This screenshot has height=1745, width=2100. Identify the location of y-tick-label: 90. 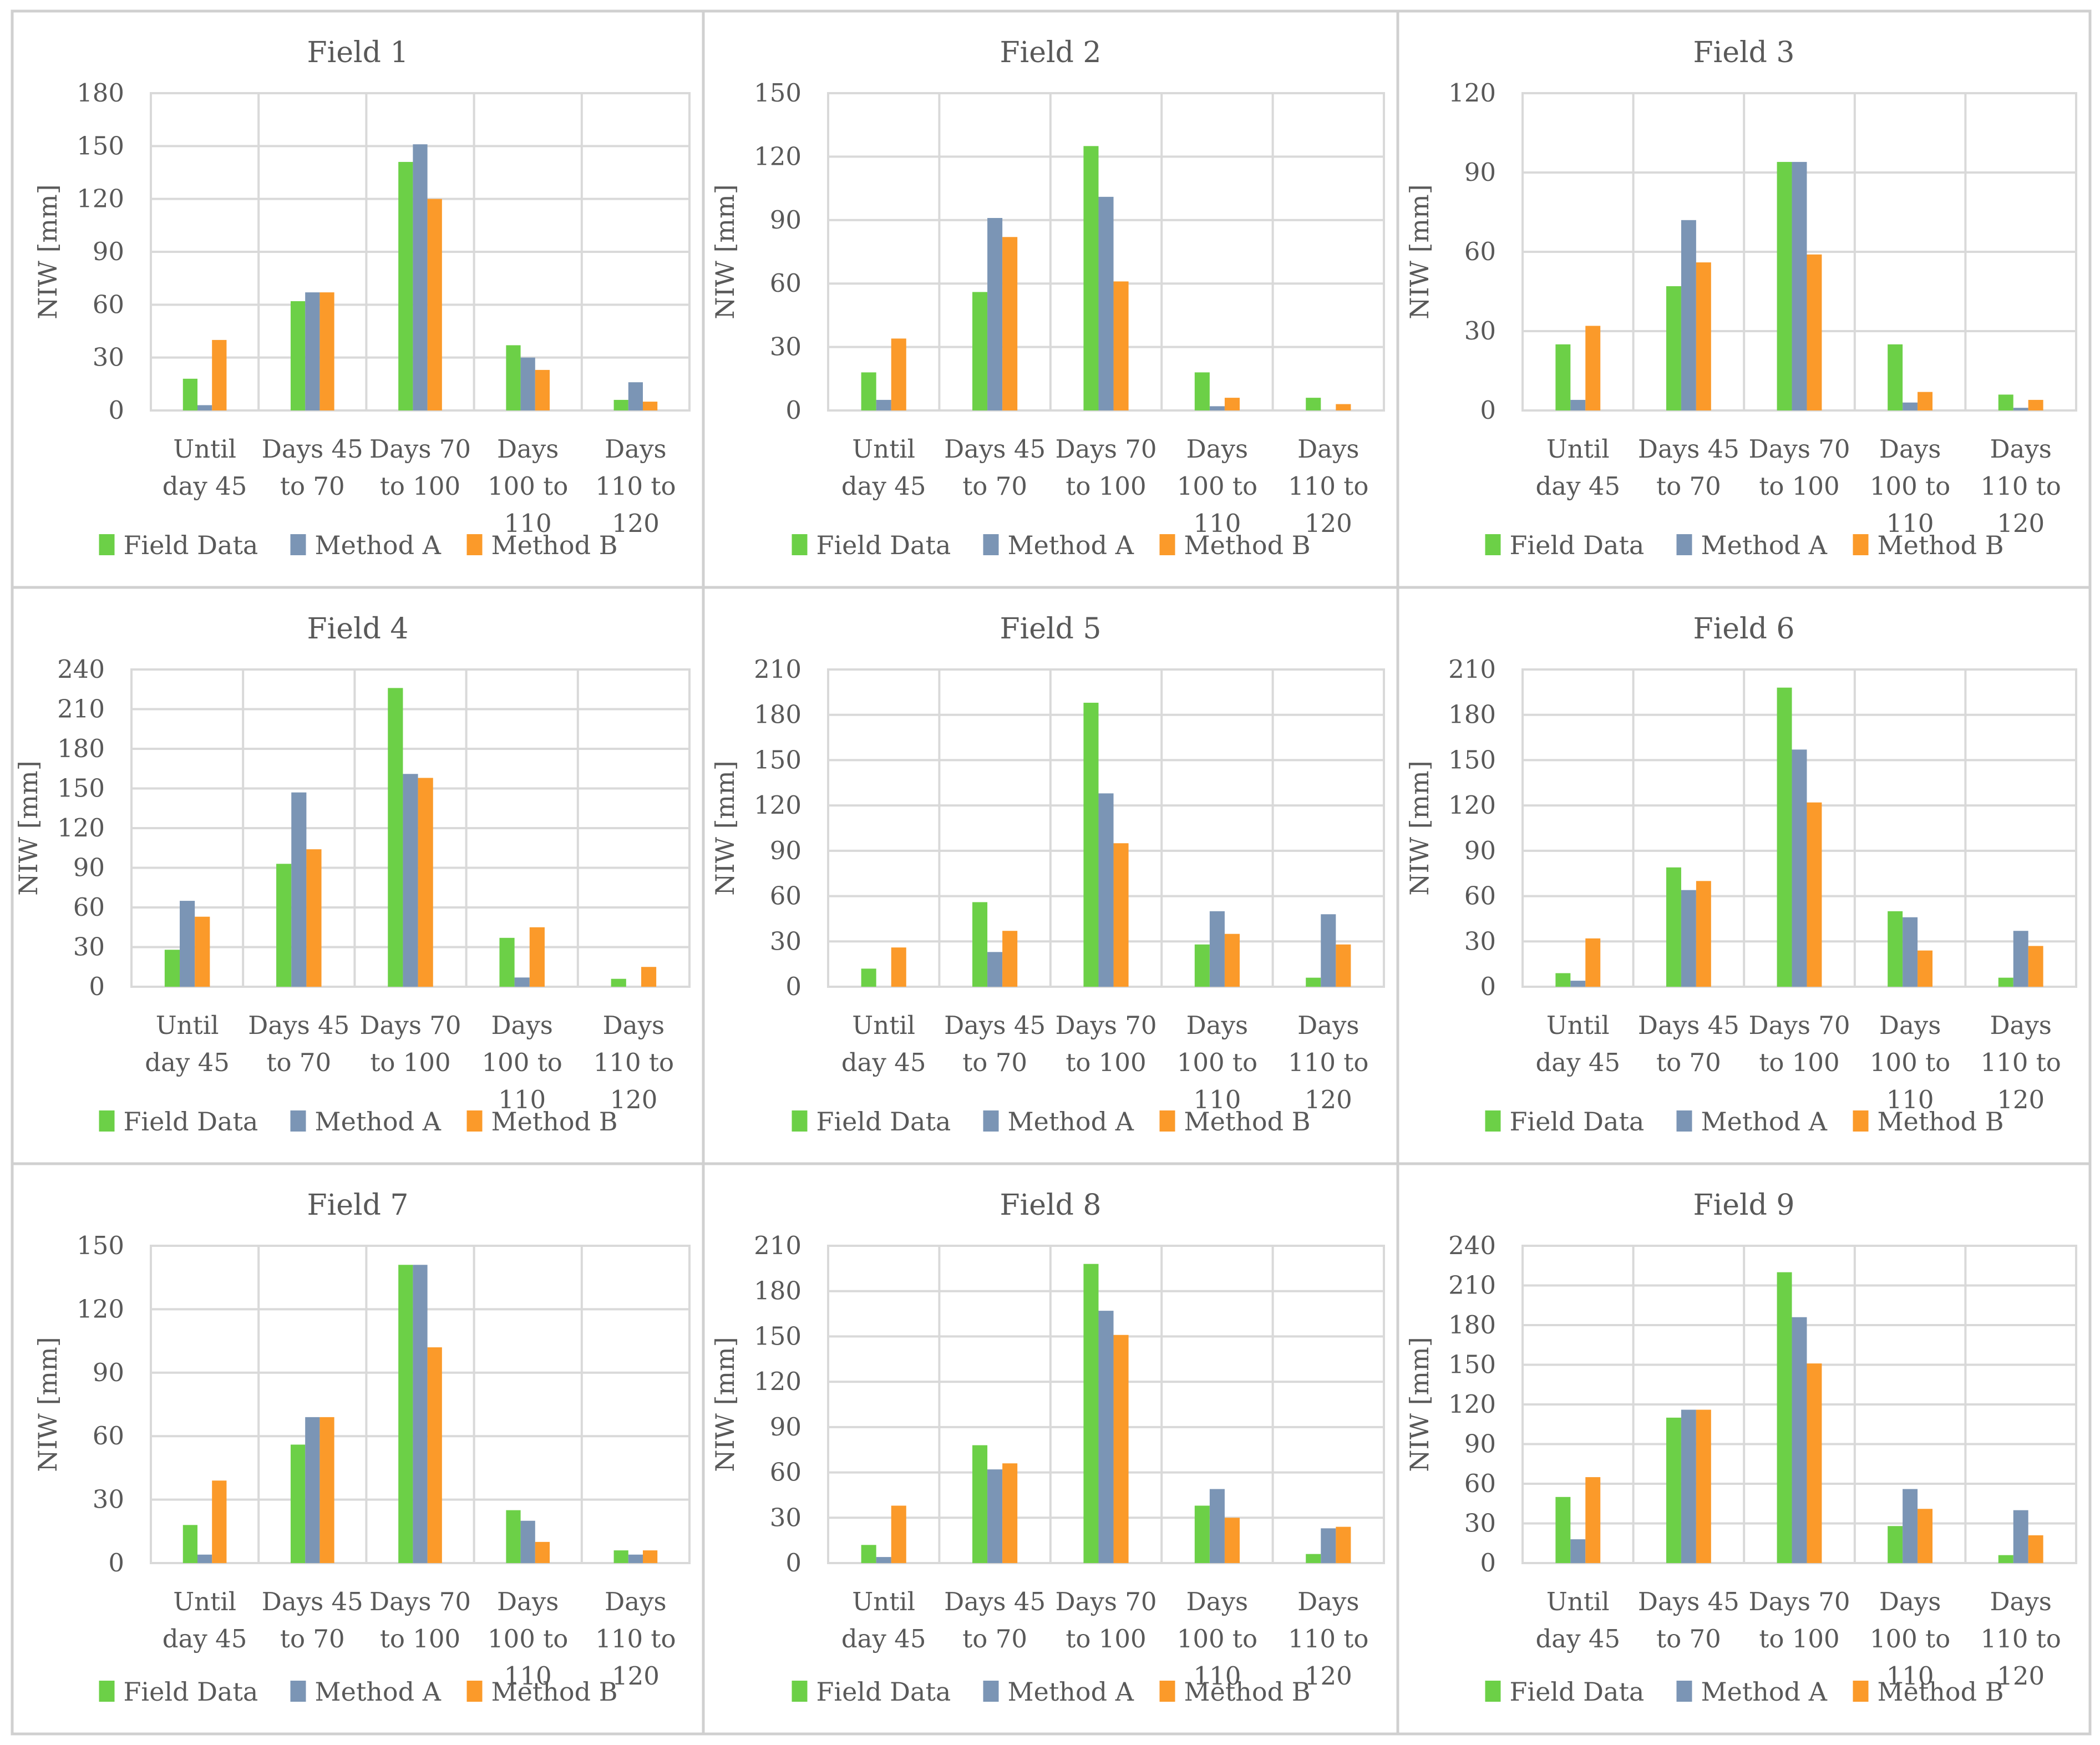
(1480, 1444).